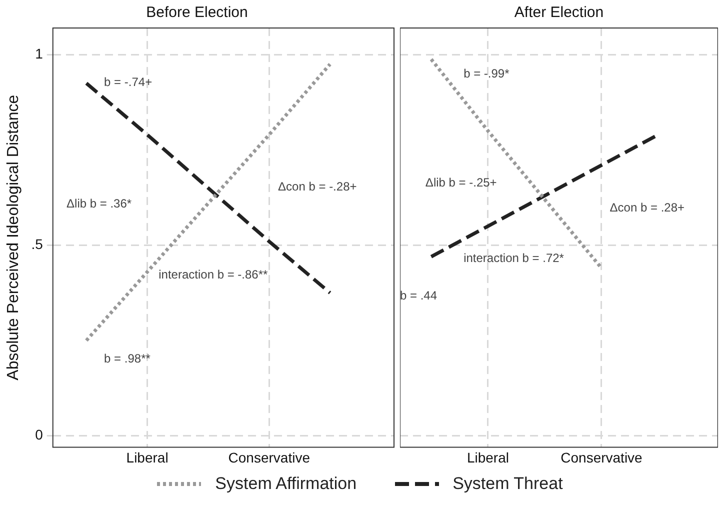  I want to click on annotation: interaction b = -.86**, so click(213, 275).